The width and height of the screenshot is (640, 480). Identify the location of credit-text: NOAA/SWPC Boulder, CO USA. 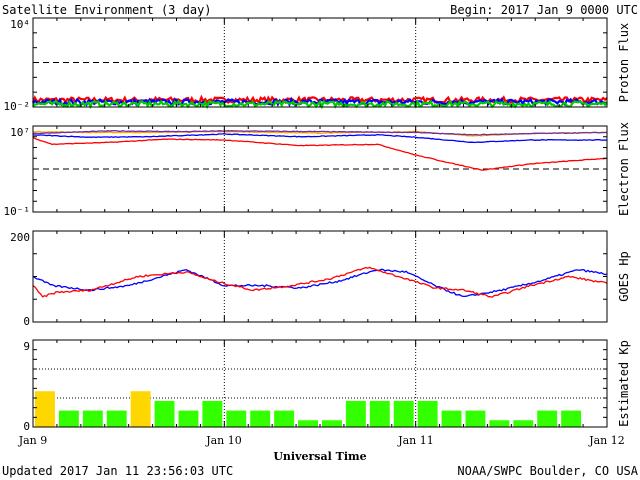
(547, 471).